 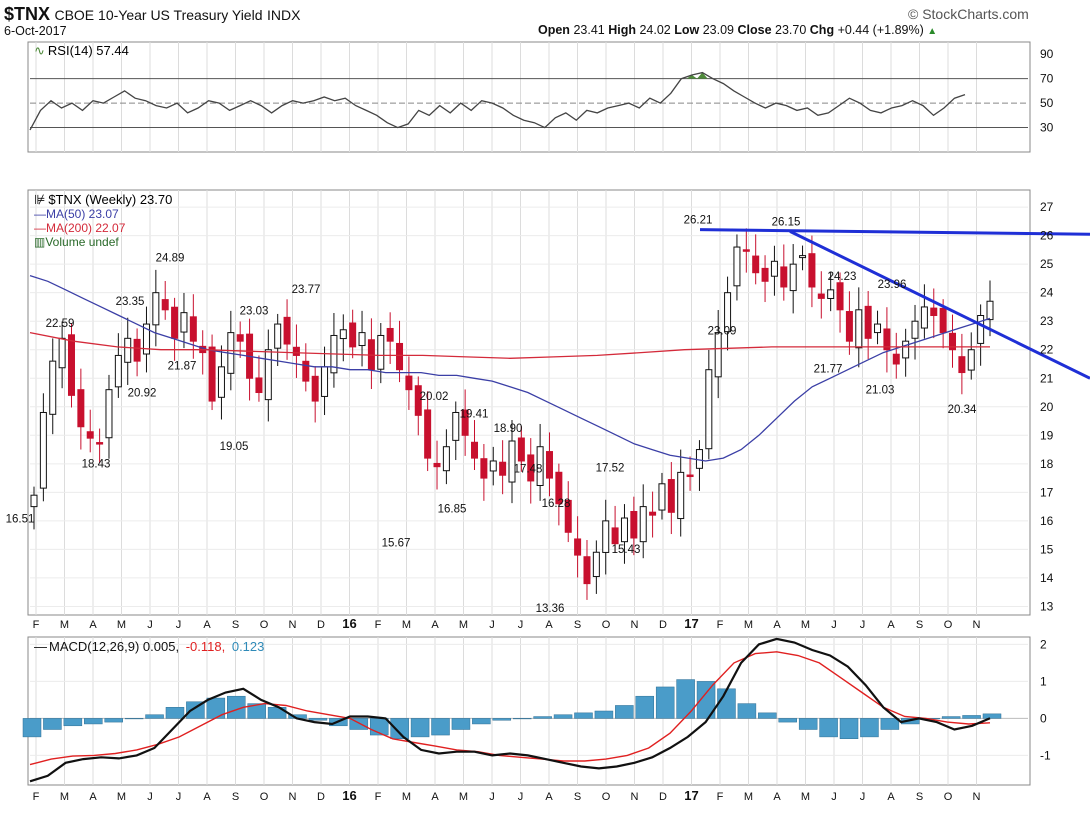 What do you see at coordinates (1047, 236) in the screenshot?
I see `price-tick-label: 26` at bounding box center [1047, 236].